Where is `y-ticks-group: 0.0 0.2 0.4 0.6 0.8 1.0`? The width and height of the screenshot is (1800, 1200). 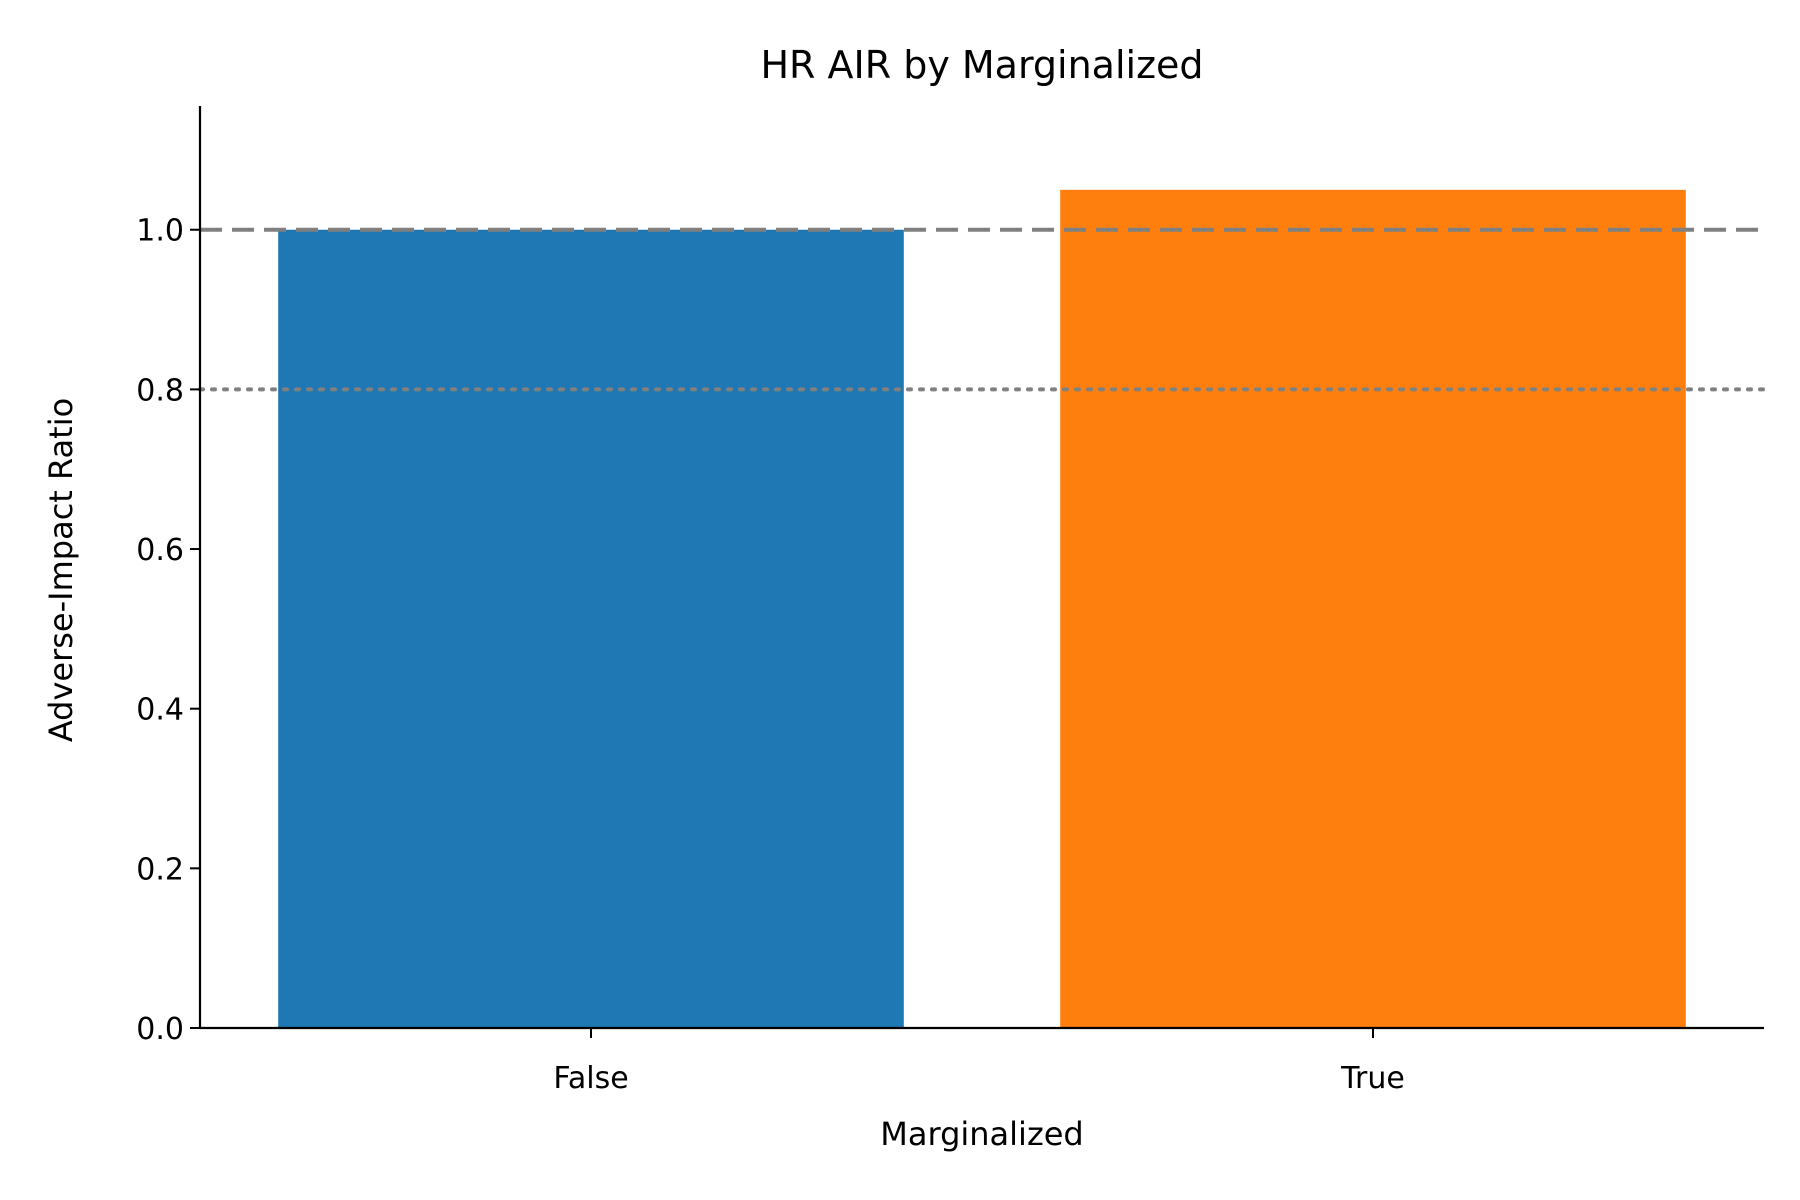
y-ticks-group: 0.0 0.2 0.4 0.6 0.8 1.0 is located at coordinates (168, 630).